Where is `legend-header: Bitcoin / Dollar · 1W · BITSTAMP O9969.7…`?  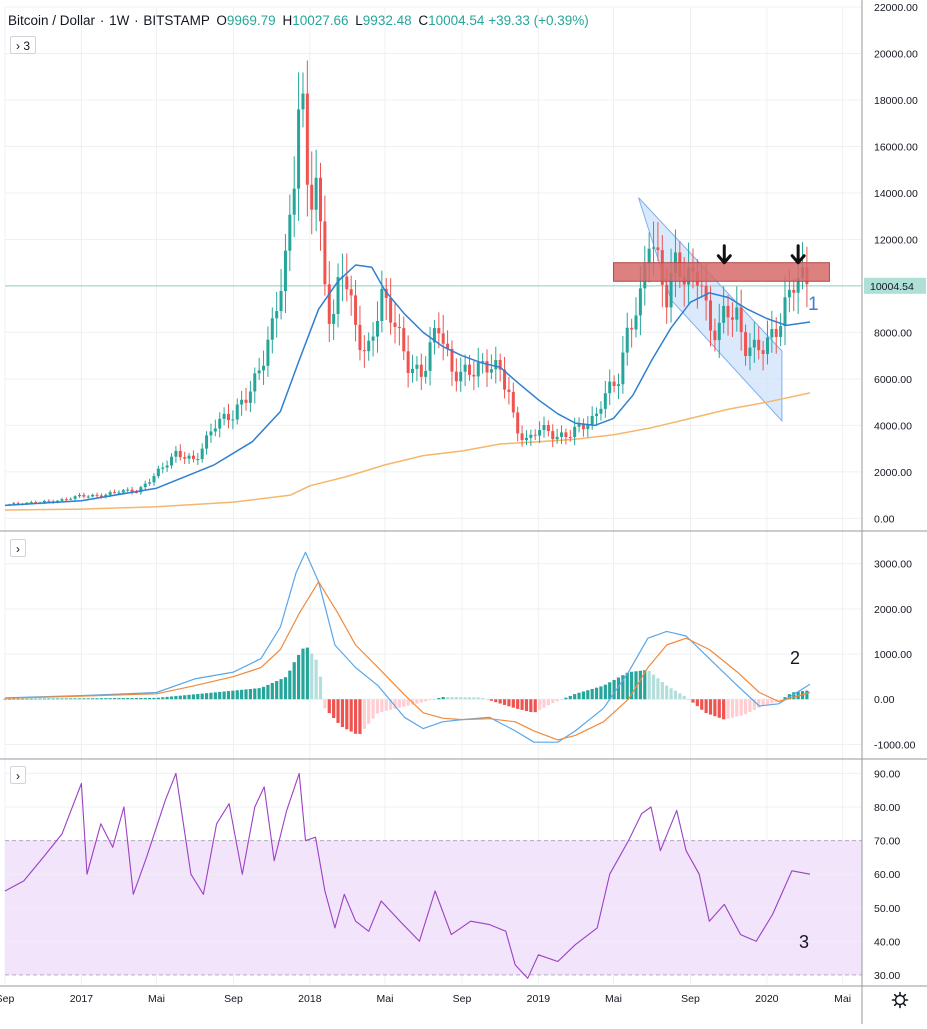
legend-header: Bitcoin / Dollar · 1W · BITSTAMP O9969.7… is located at coordinates (298, 20).